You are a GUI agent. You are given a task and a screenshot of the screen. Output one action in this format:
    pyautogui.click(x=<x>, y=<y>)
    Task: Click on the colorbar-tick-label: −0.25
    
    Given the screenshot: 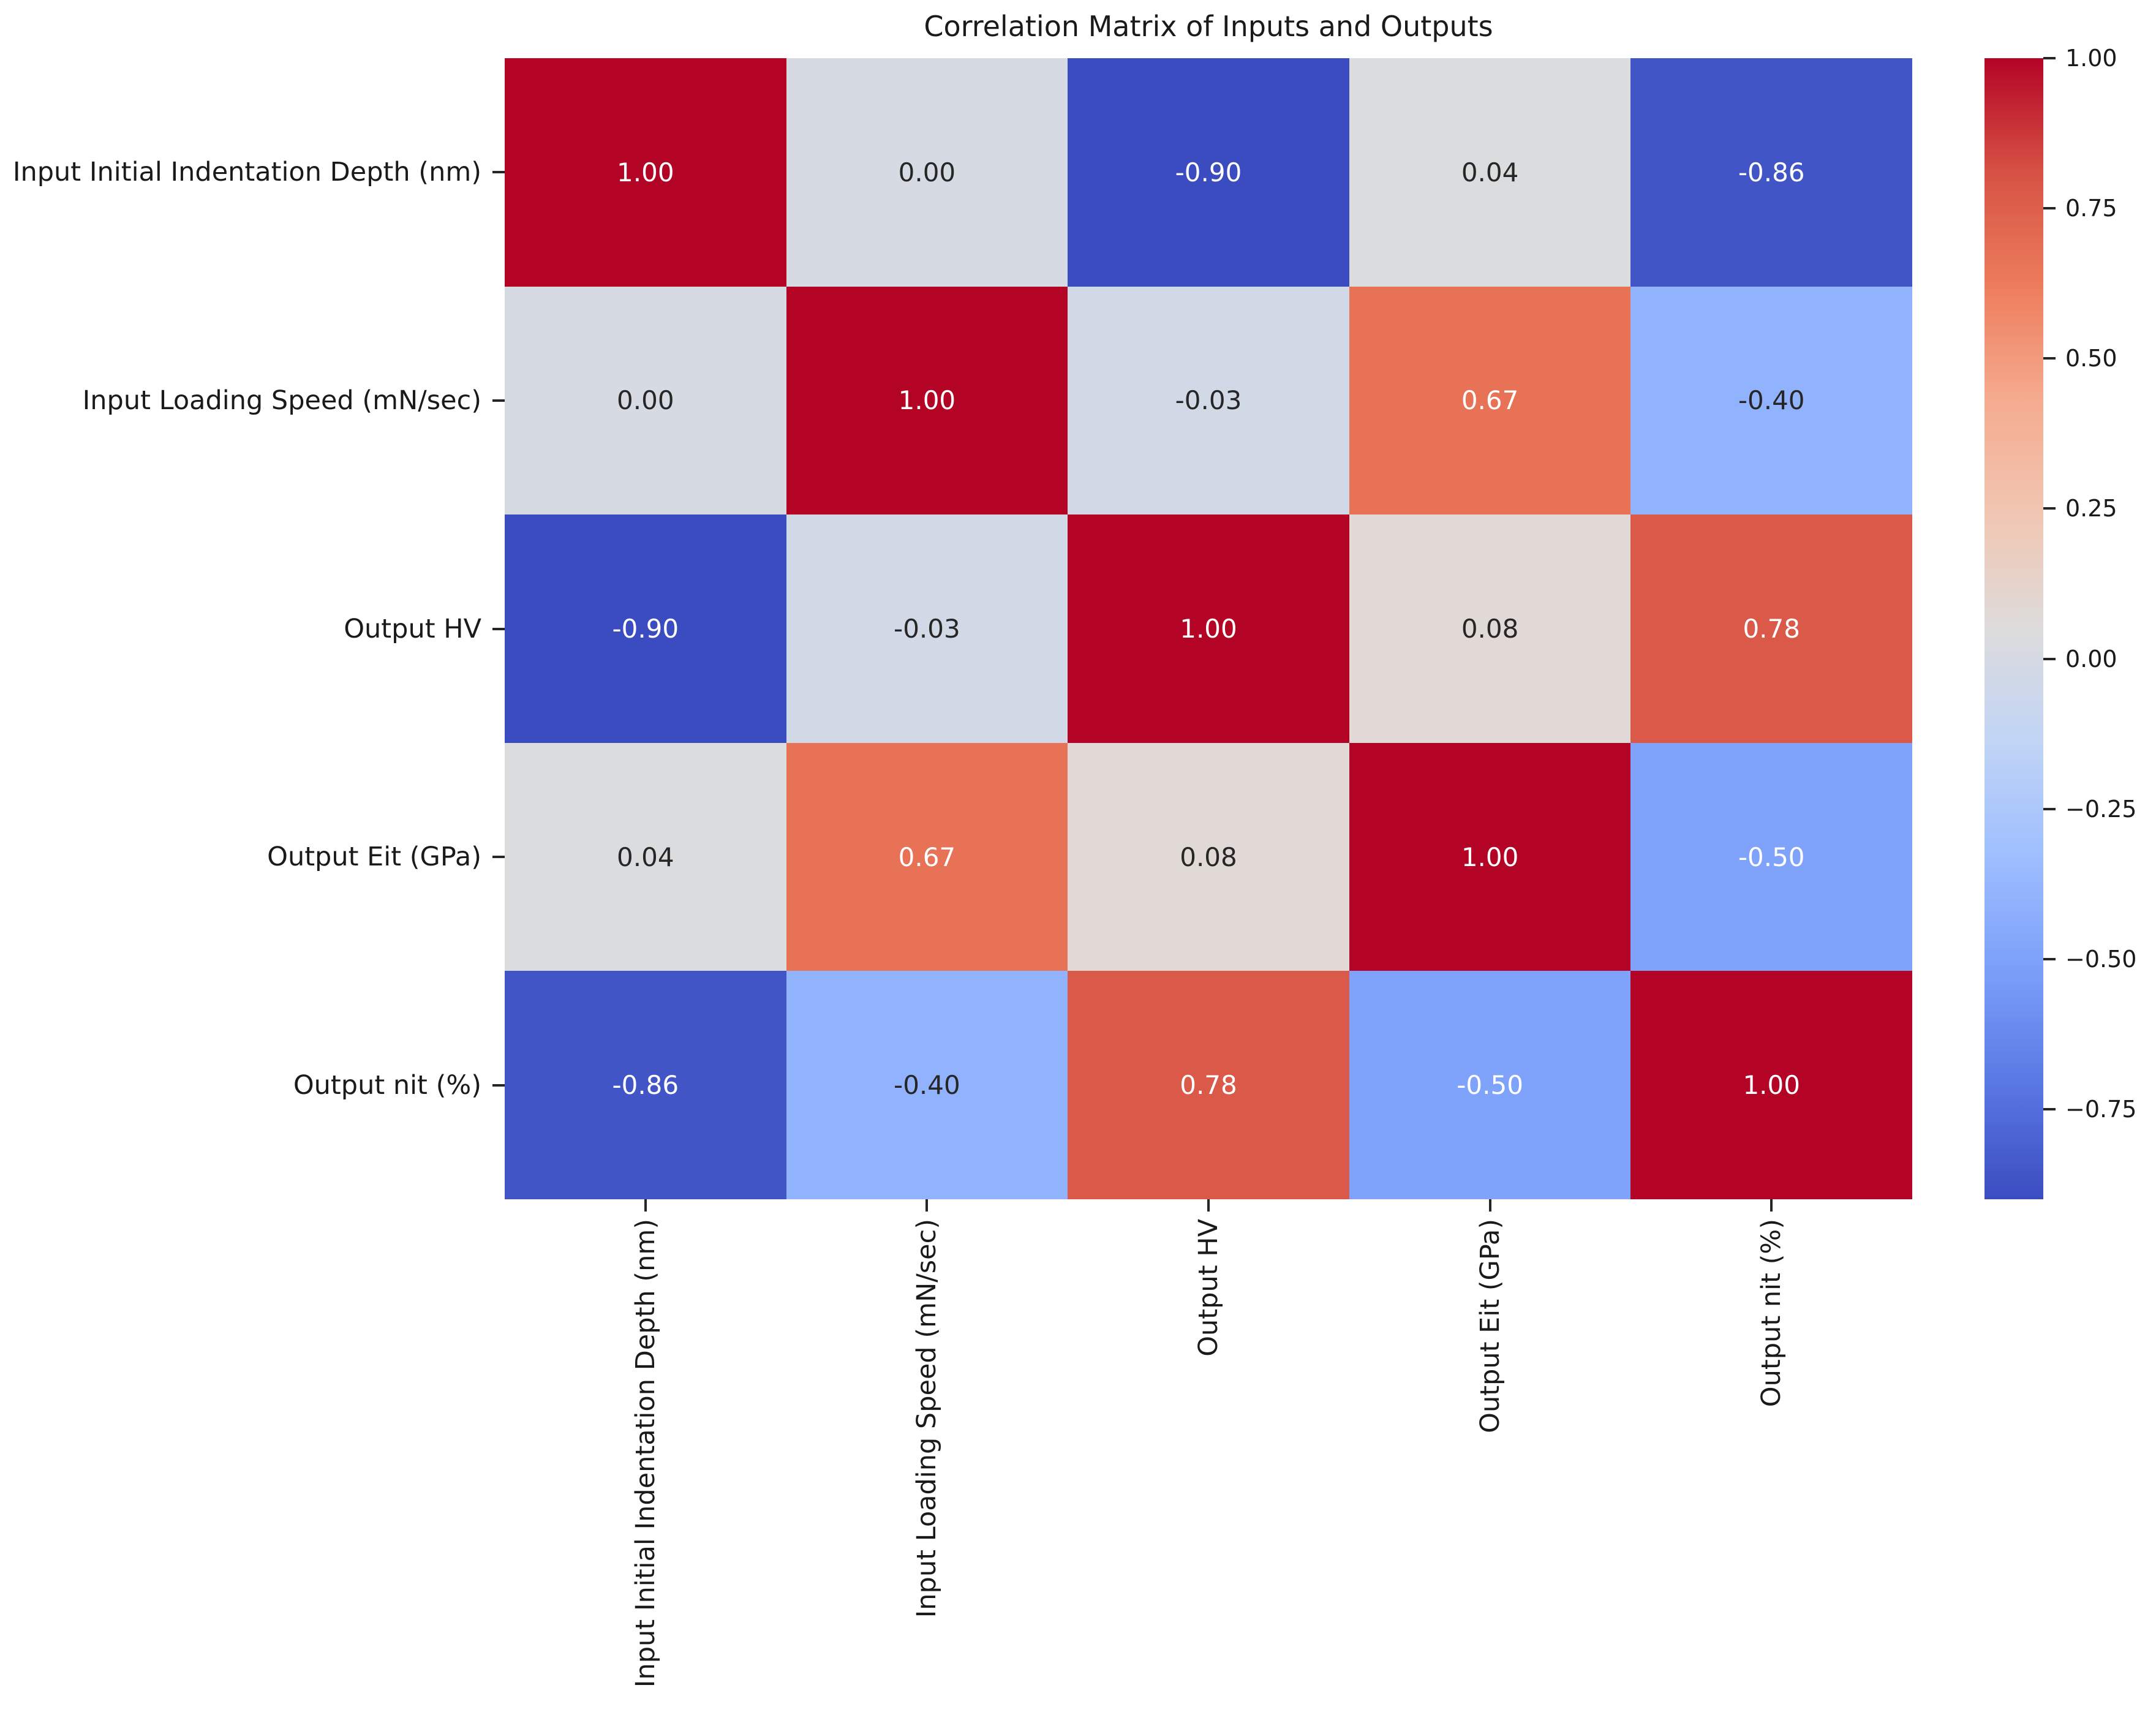 What is the action you would take?
    pyautogui.click(x=2101, y=809)
    